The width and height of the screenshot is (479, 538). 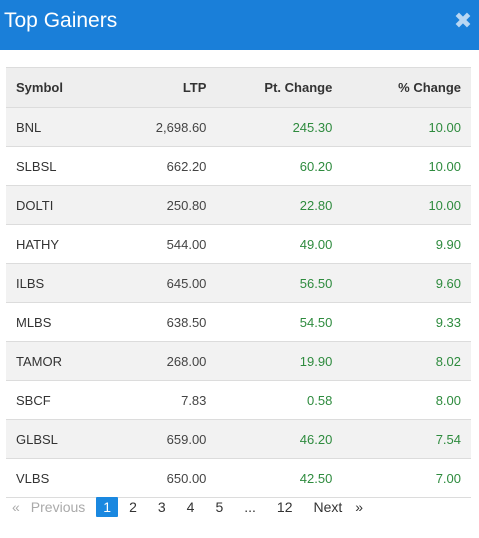 What do you see at coordinates (279, 205) in the screenshot?
I see `cell-pt-change: 22.80` at bounding box center [279, 205].